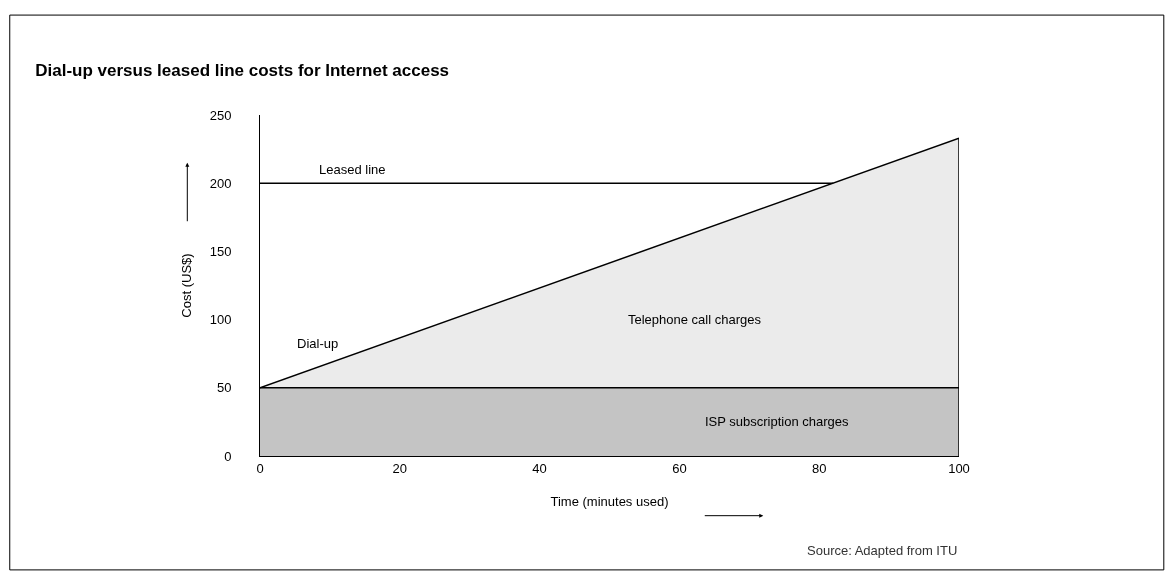 The width and height of the screenshot is (1174, 581). Describe the element at coordinates (539, 468) in the screenshot. I see `x-tick-label: 40` at that location.